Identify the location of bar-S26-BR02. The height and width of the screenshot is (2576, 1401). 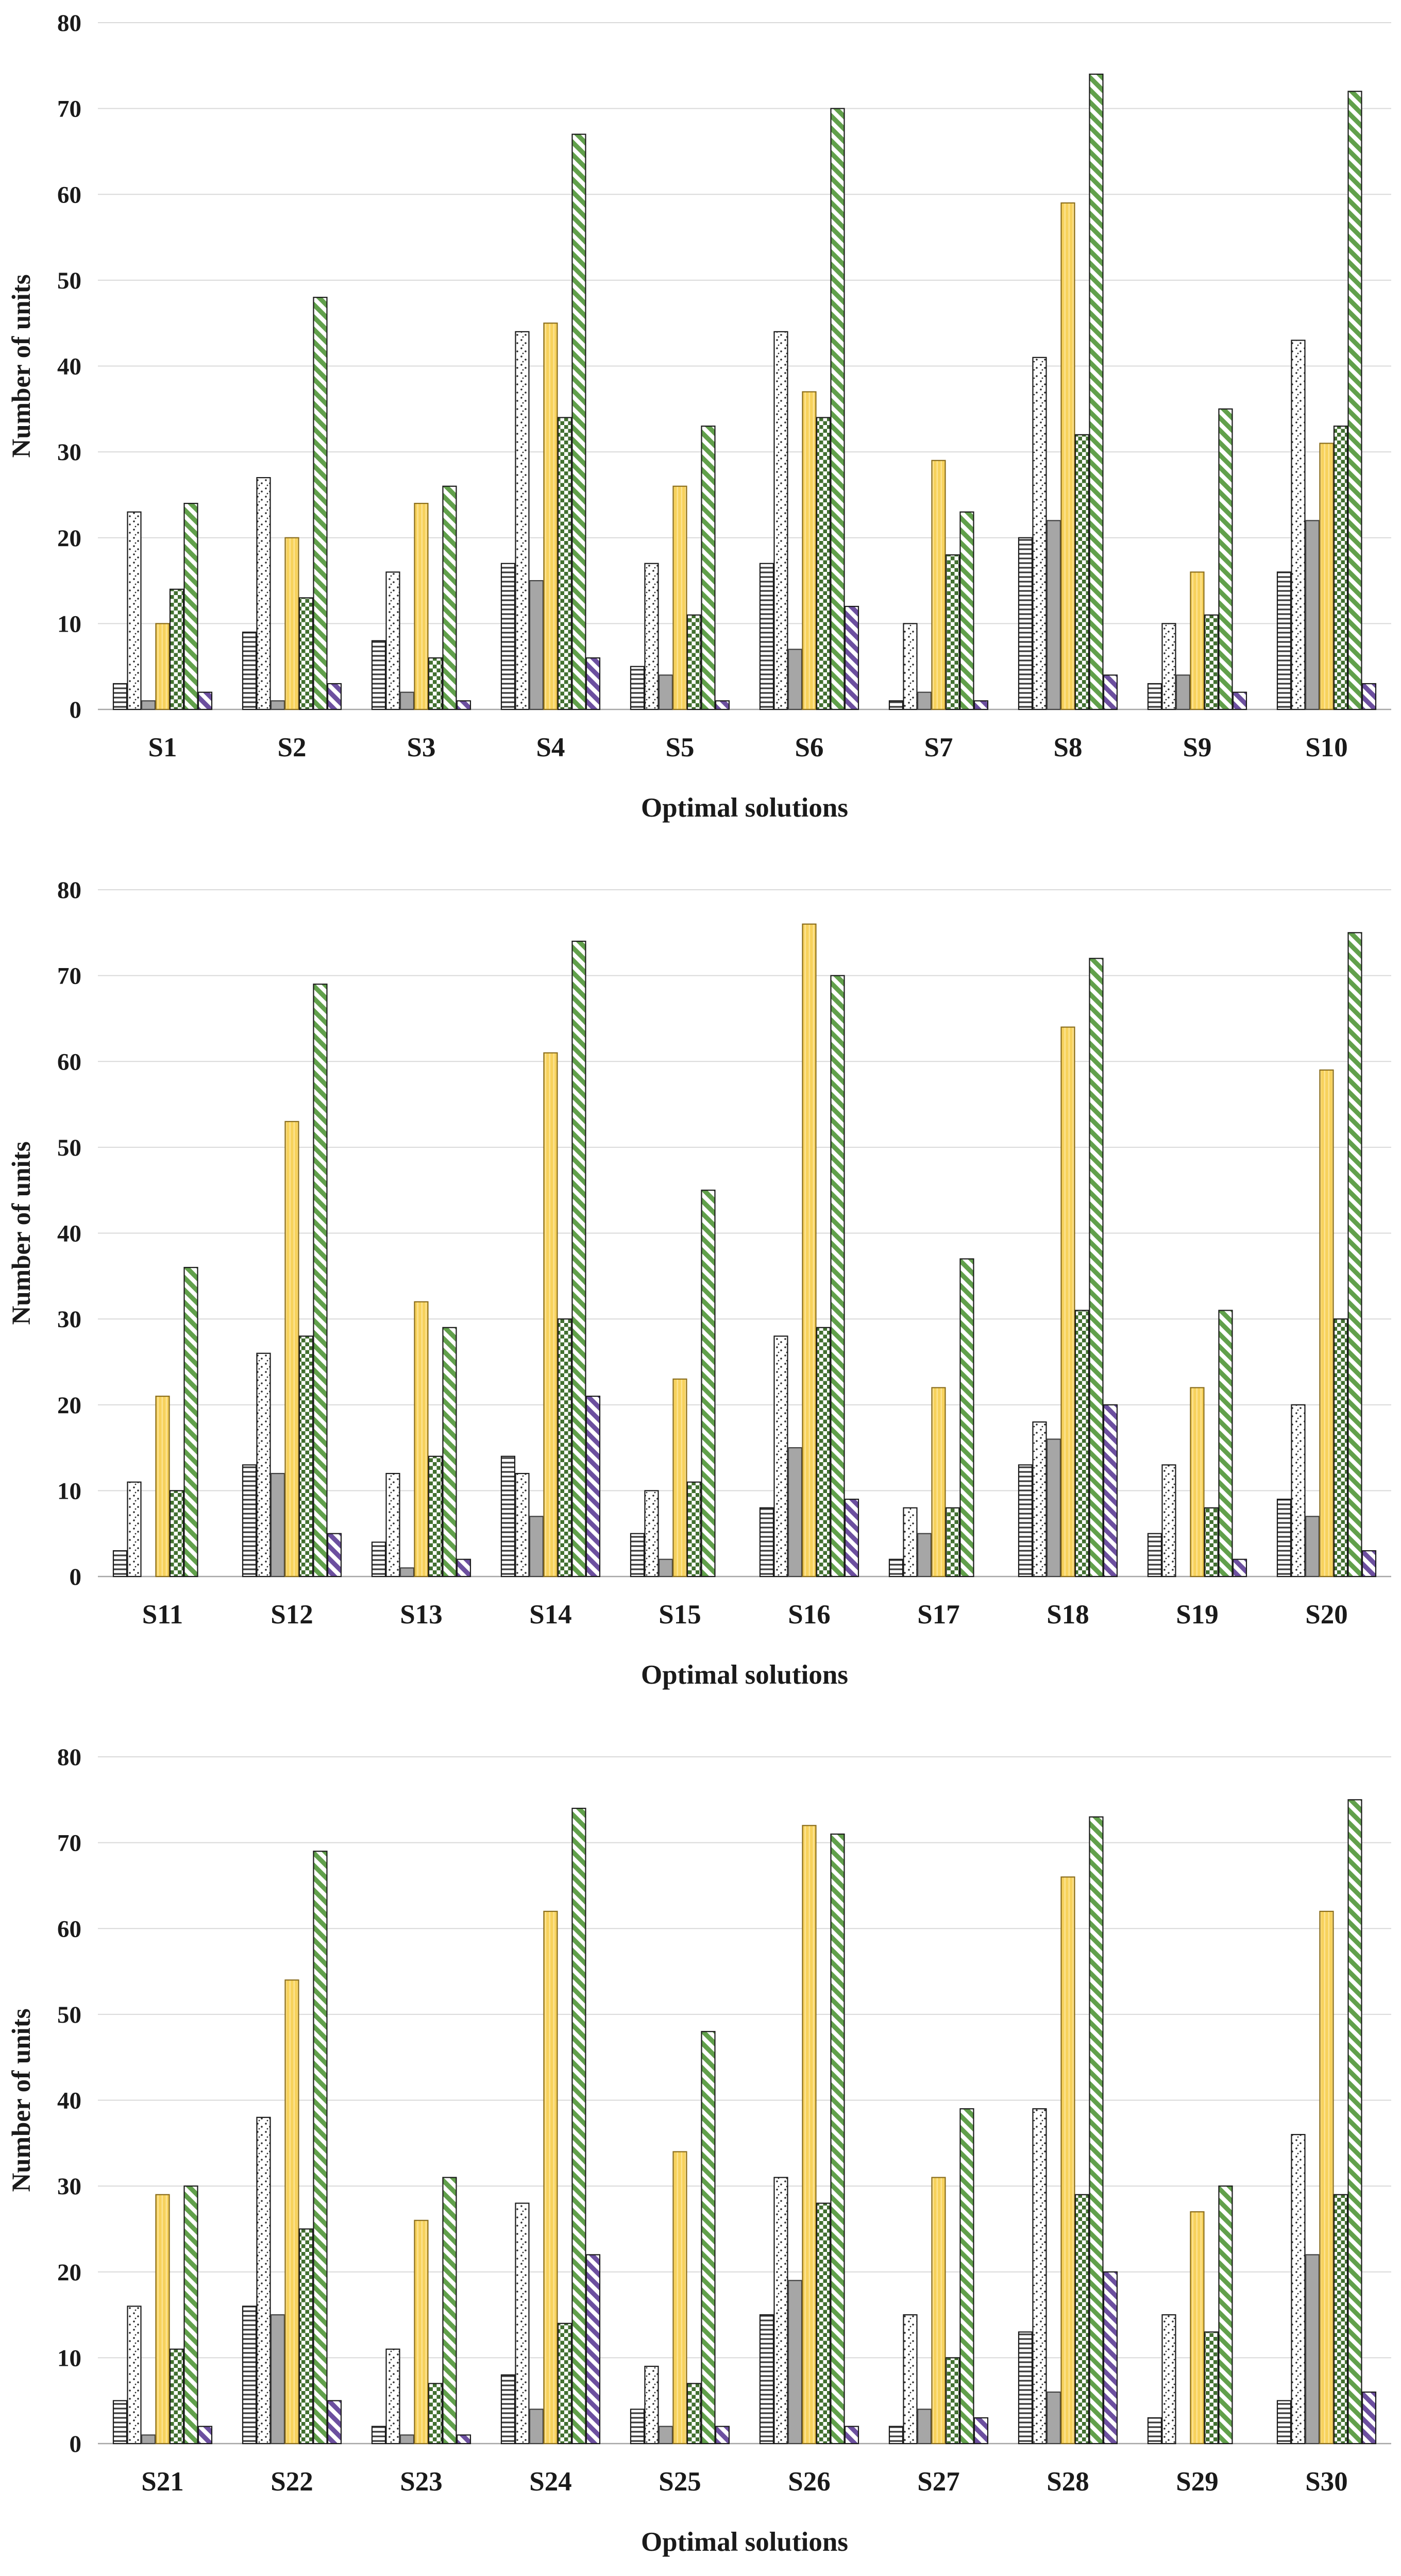
(780, 2311).